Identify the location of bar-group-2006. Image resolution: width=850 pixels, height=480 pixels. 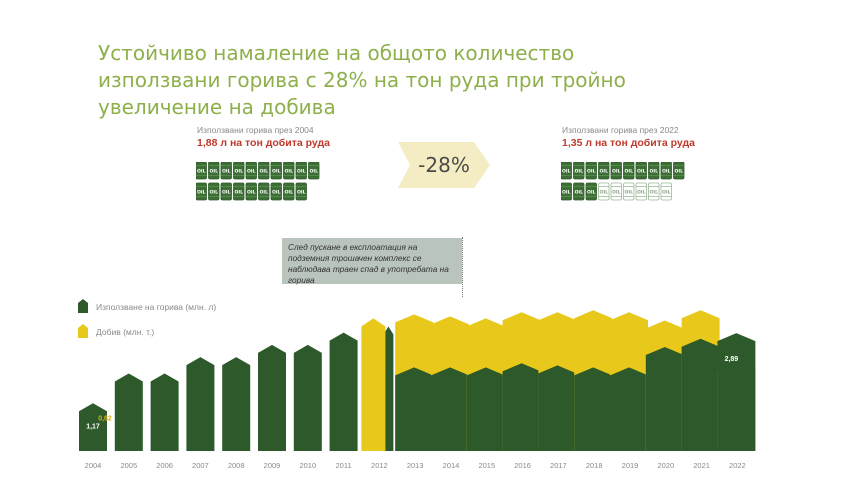
(164, 412).